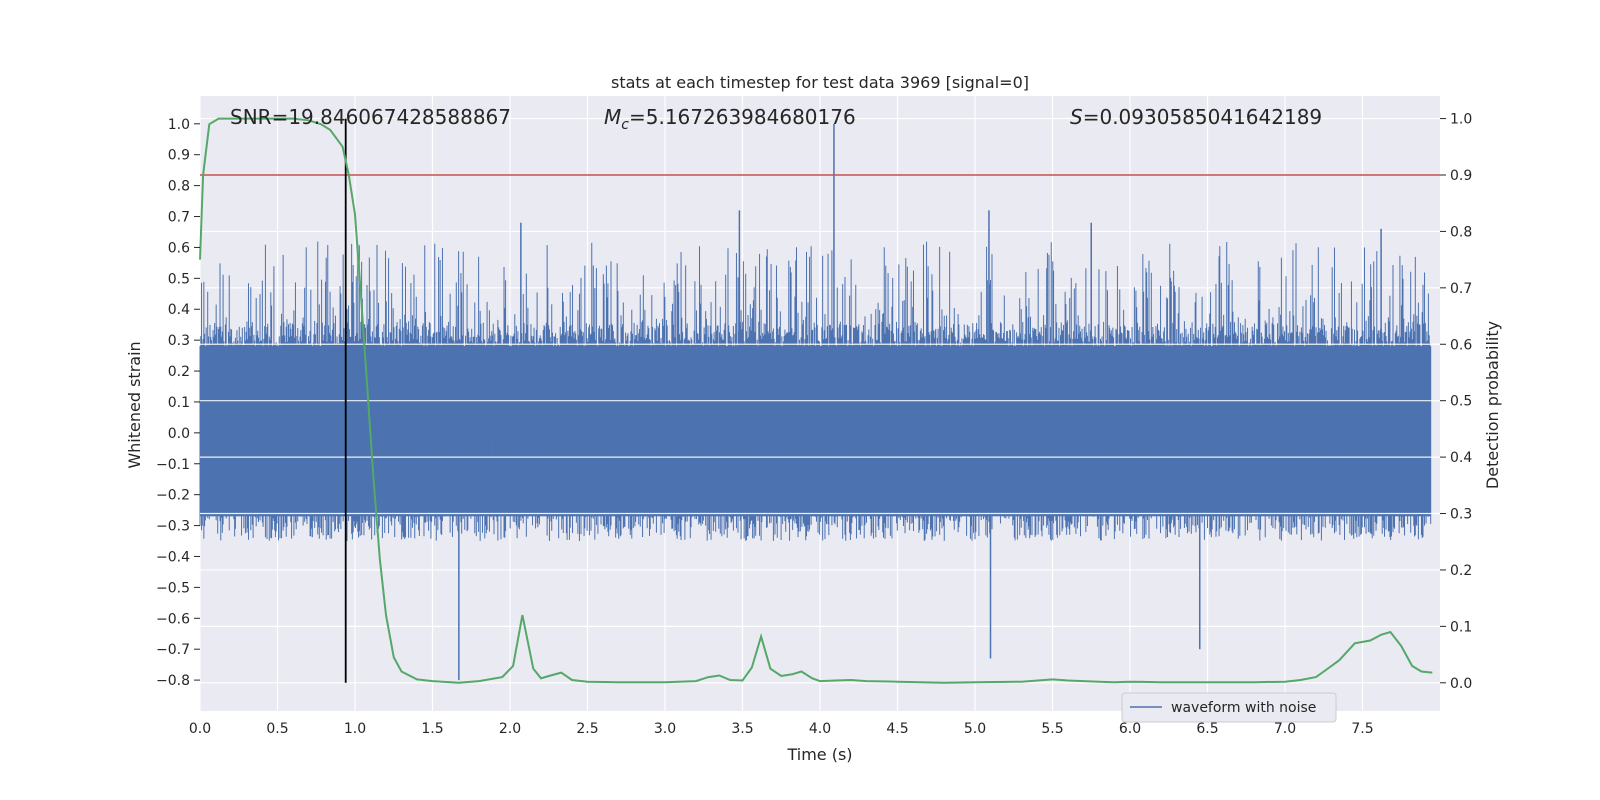  Describe the element at coordinates (173, 496) in the screenshot. I see `y-tick-label-6: −0.2` at that location.